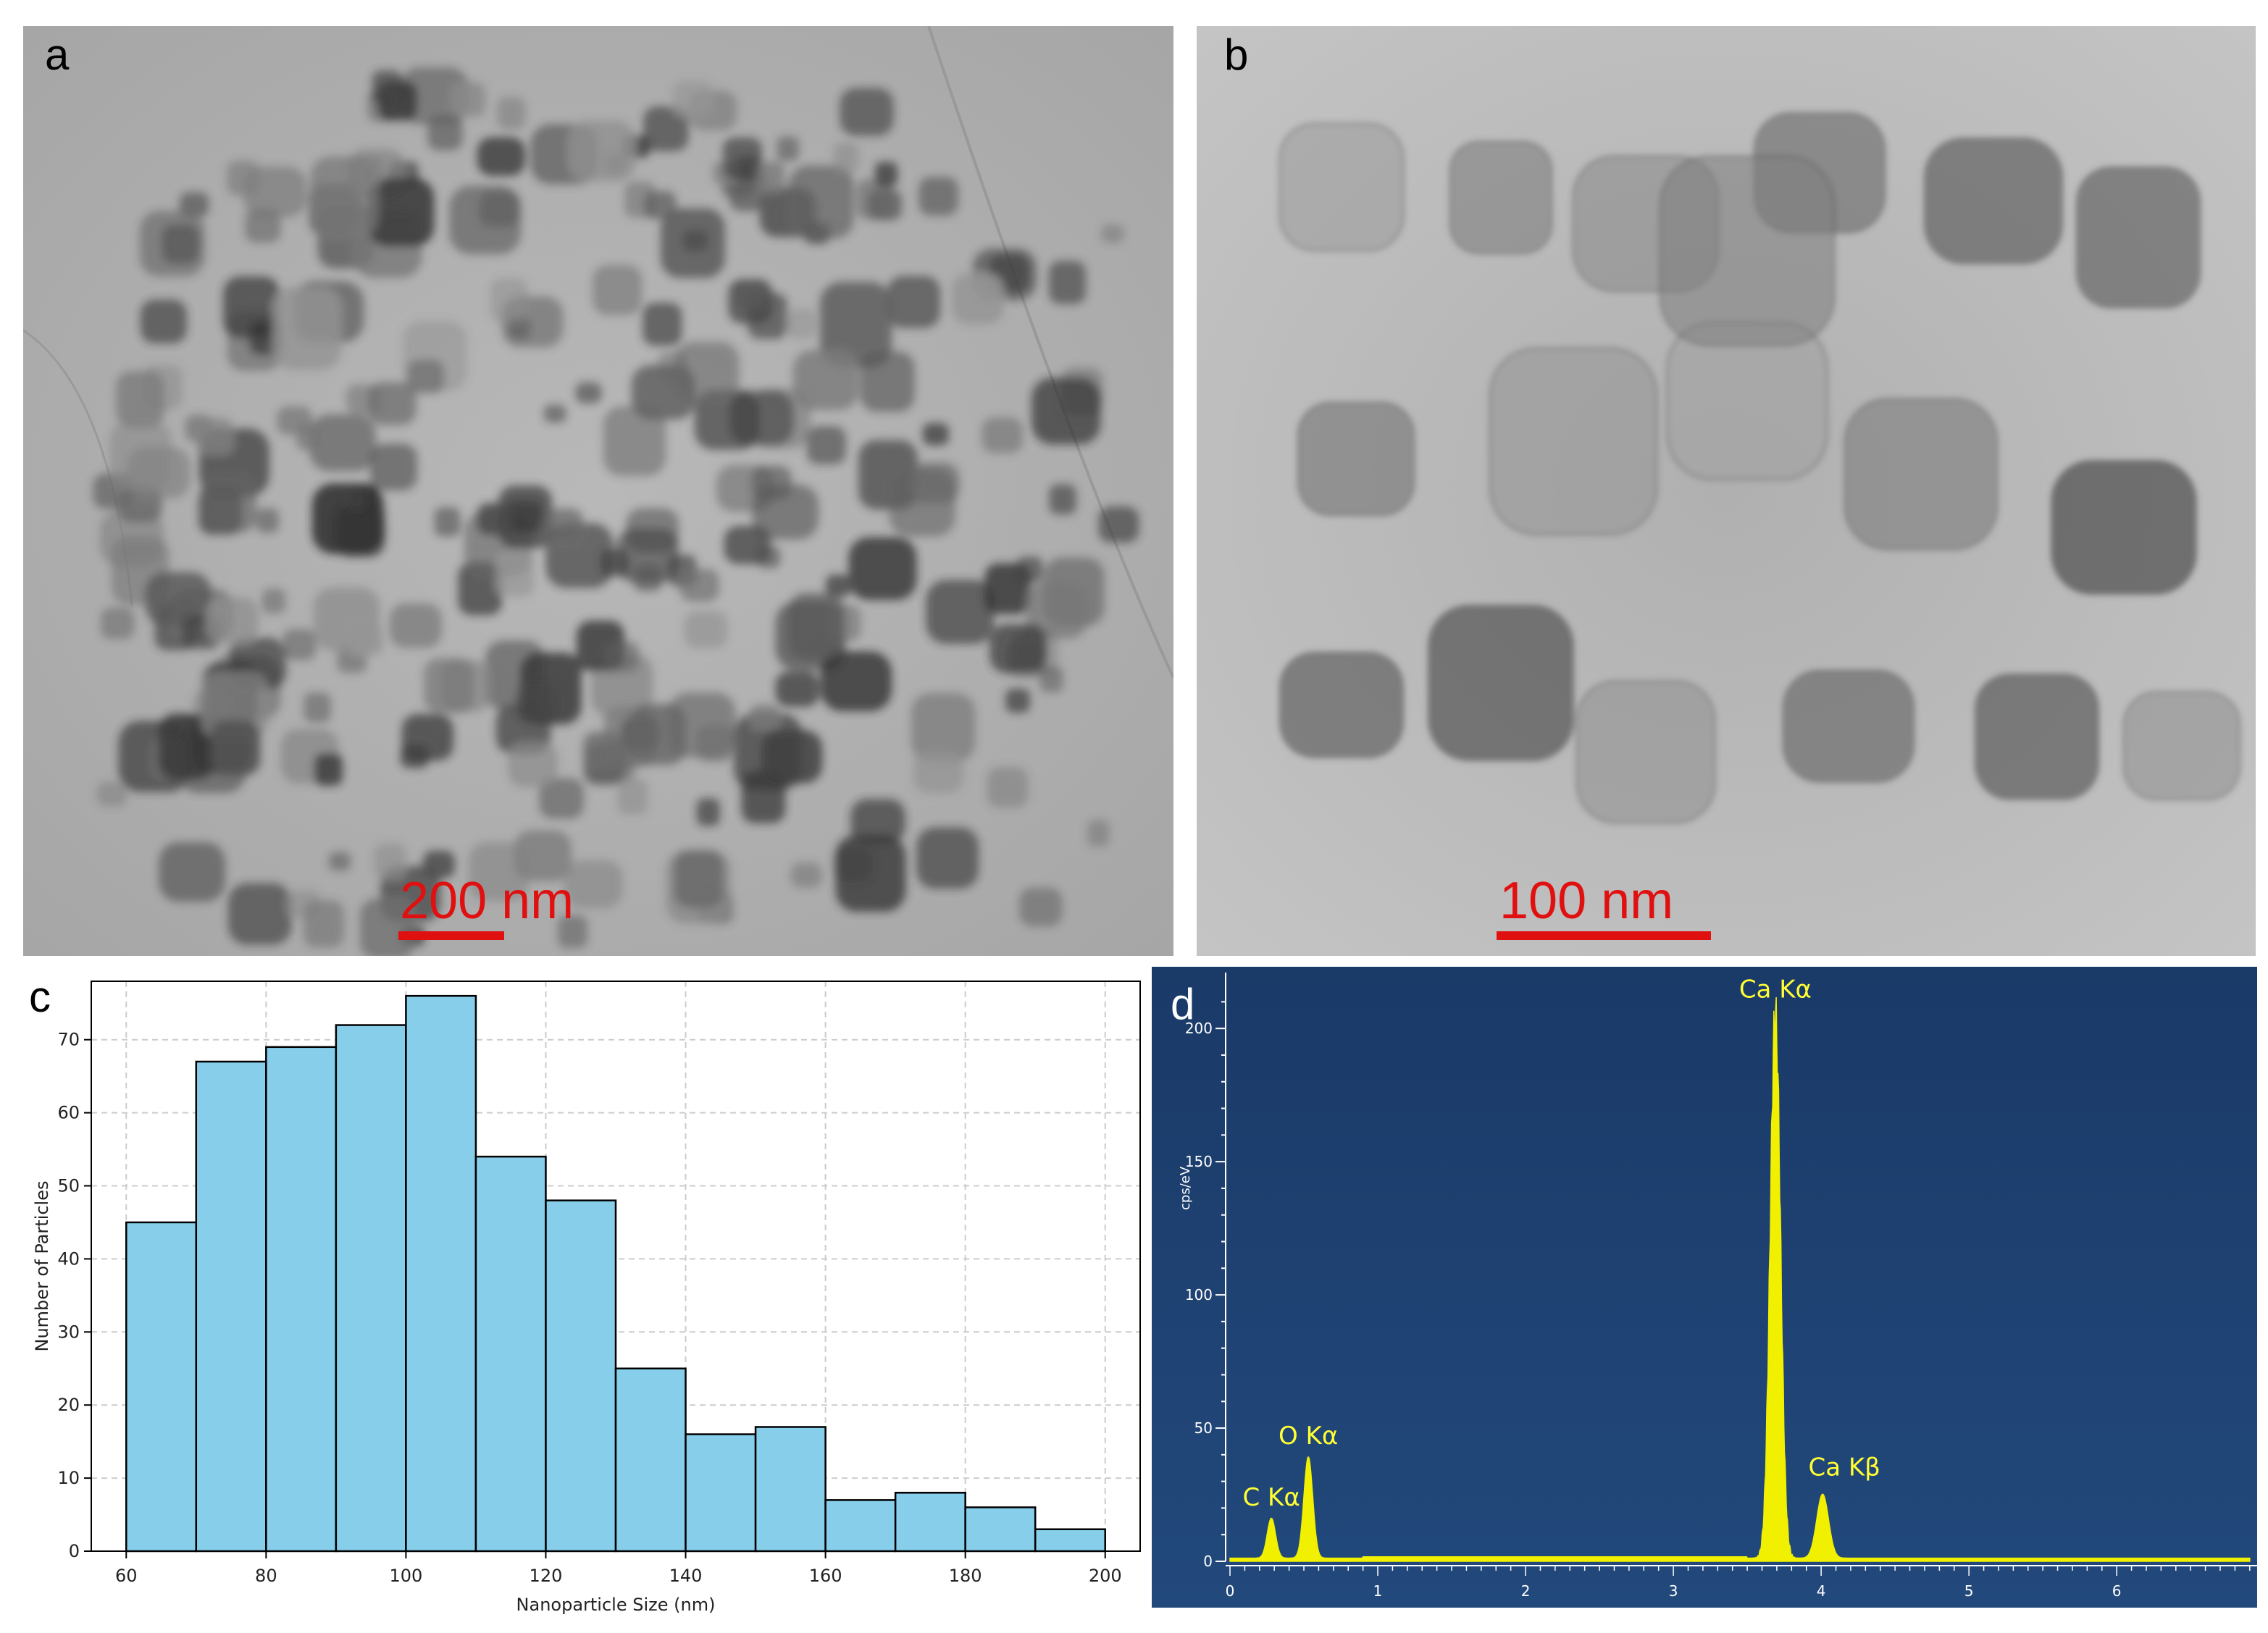  Describe the element at coordinates (1604, 935) in the screenshot. I see `scale-bar-b` at that location.